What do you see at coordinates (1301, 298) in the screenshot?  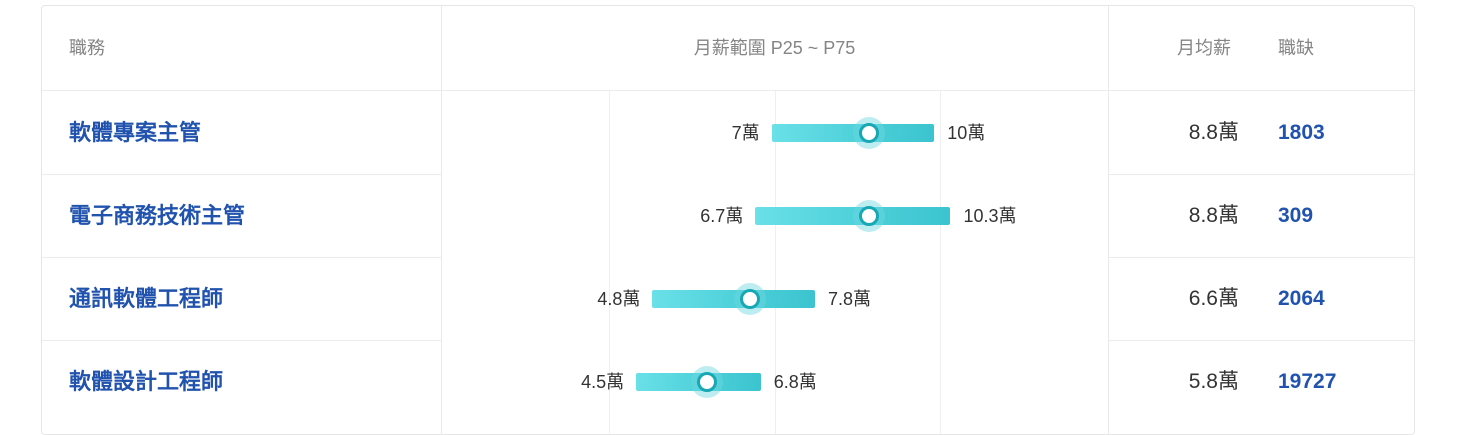 I see `openings-count-link: 2064` at bounding box center [1301, 298].